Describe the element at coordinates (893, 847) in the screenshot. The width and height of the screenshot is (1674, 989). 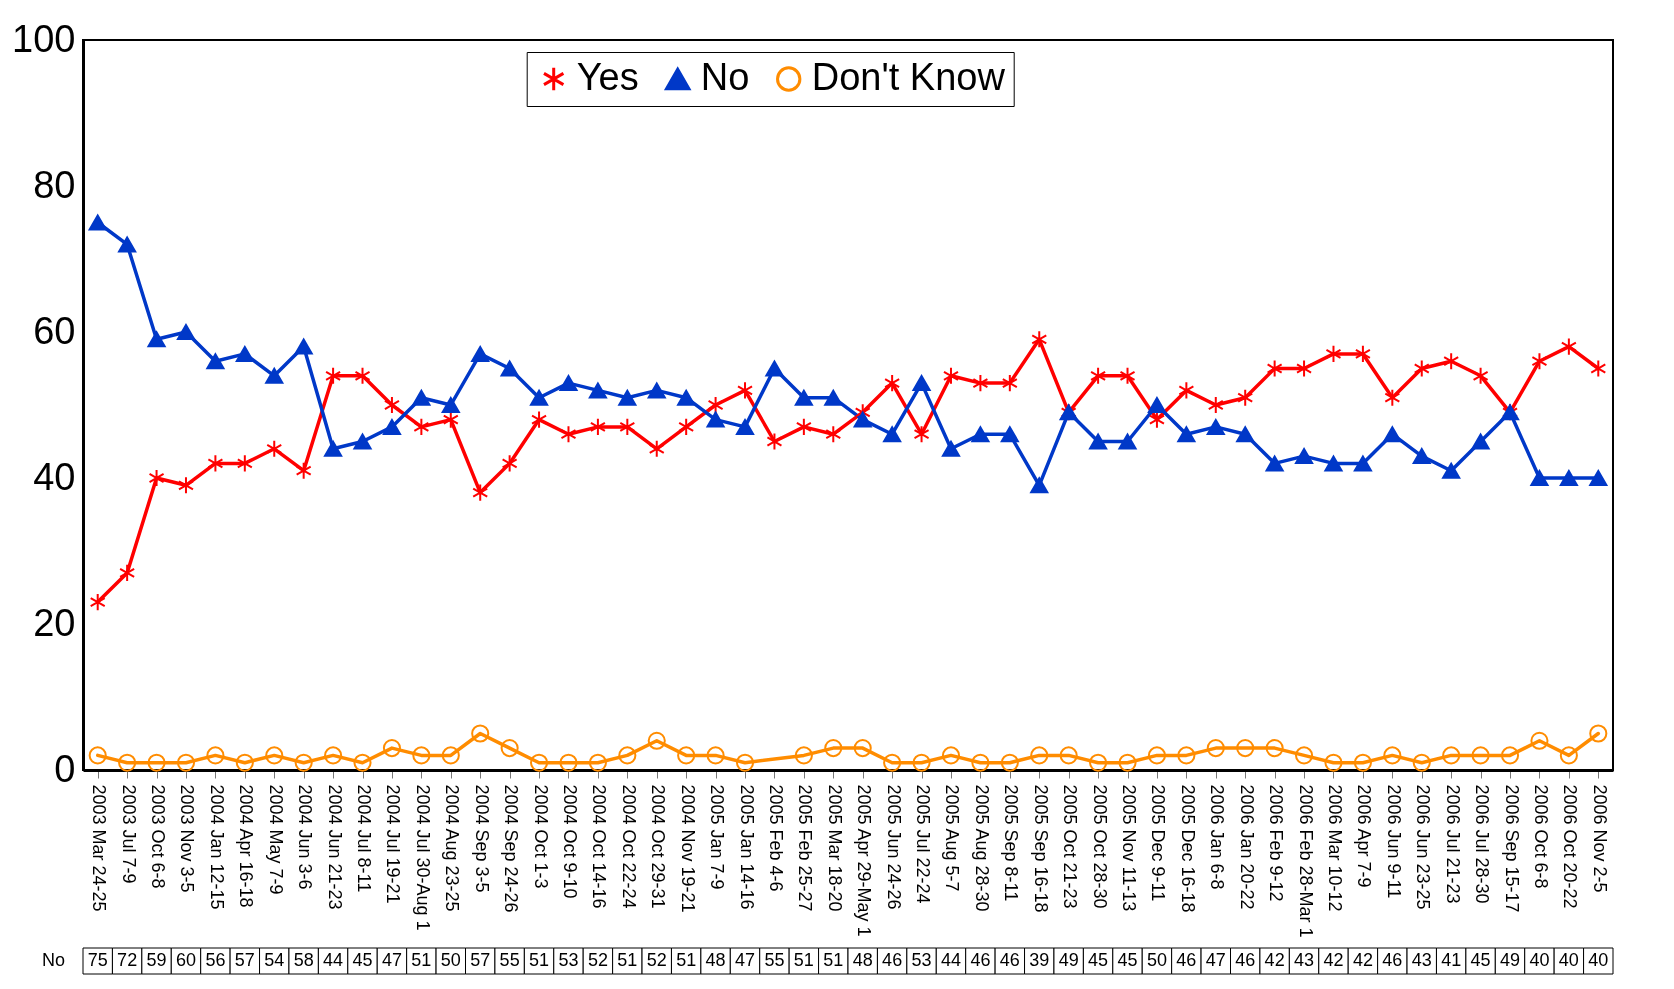
I see `x-tick-label: 2005 Jun 24-26` at that location.